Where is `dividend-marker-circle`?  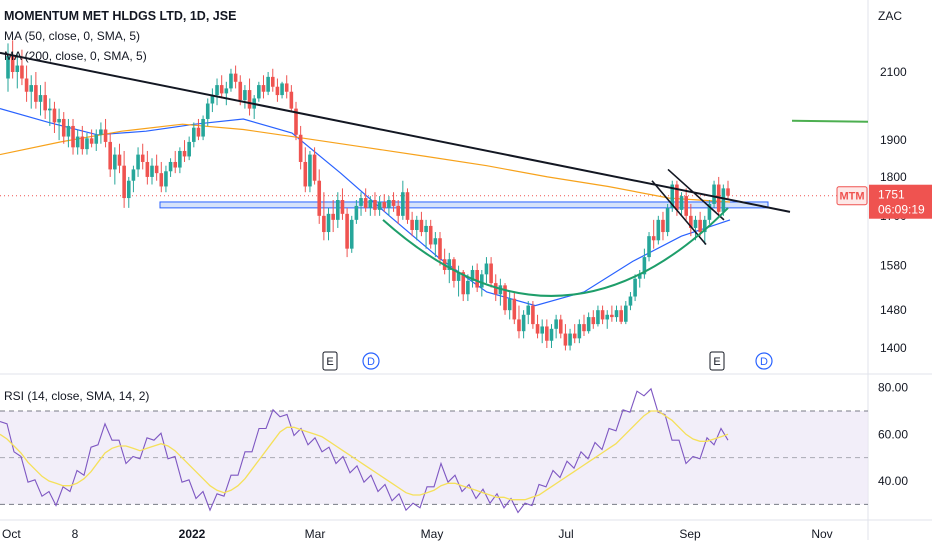 dividend-marker-circle is located at coordinates (764, 361).